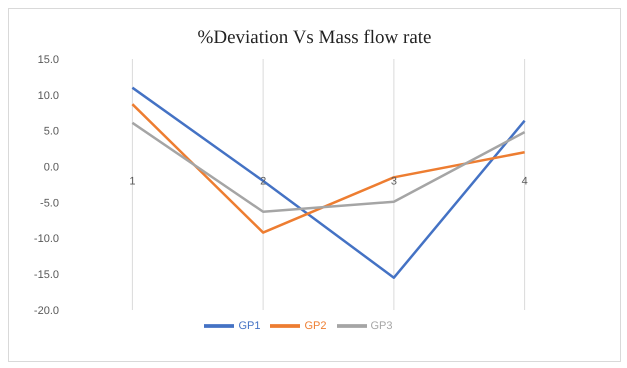 This screenshot has width=627, height=368. What do you see at coordinates (46, 275) in the screenshot?
I see `y-tick-label: -15.0` at bounding box center [46, 275].